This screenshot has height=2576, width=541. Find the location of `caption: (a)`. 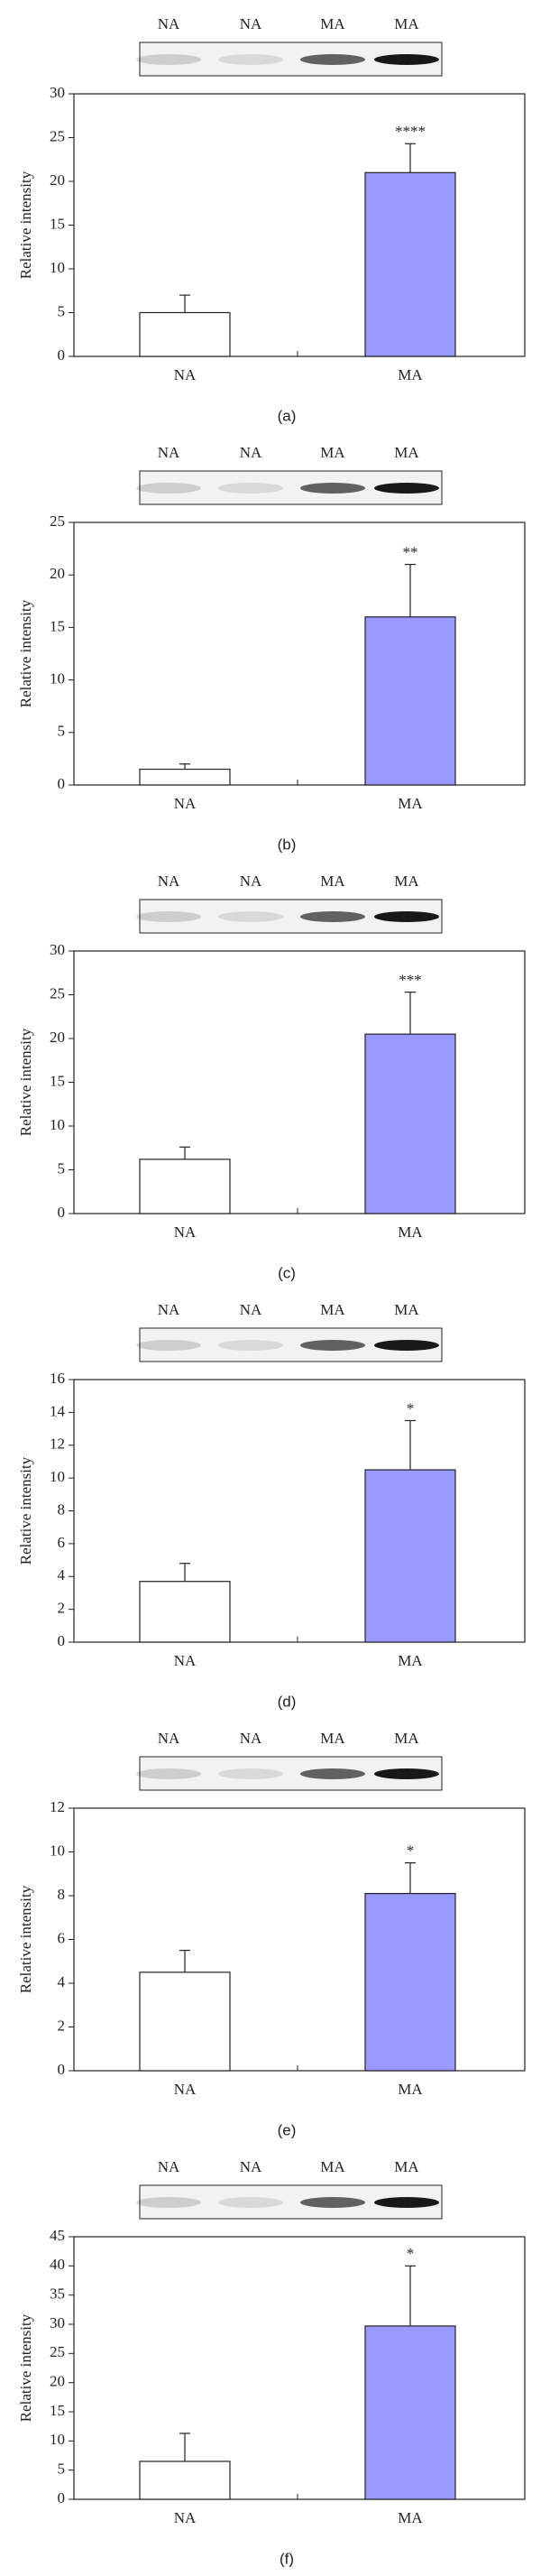

caption: (a) is located at coordinates (287, 415).